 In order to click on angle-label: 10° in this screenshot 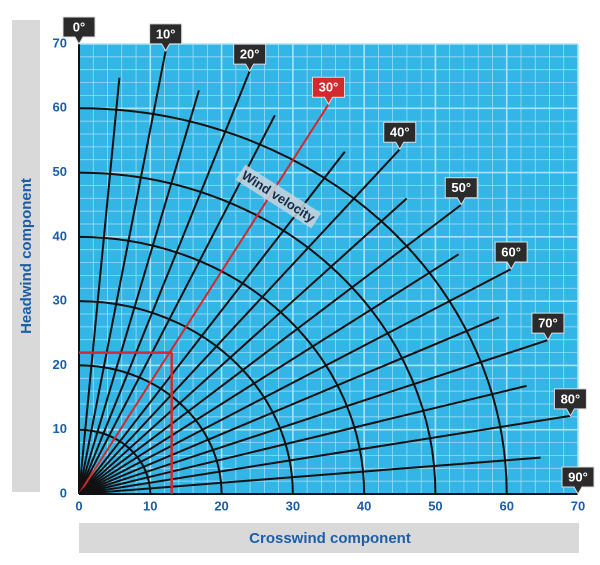, I will do `click(166, 33)`.